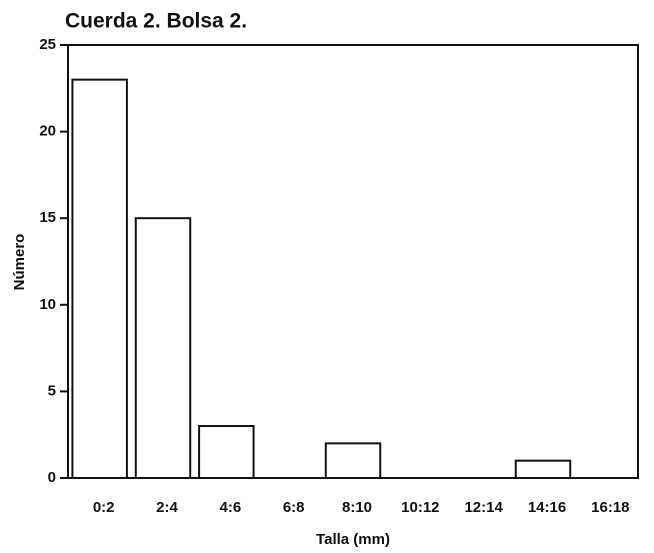 The image size is (654, 553). Describe the element at coordinates (104, 507) in the screenshot. I see `x-tick-label: 0:2` at that location.